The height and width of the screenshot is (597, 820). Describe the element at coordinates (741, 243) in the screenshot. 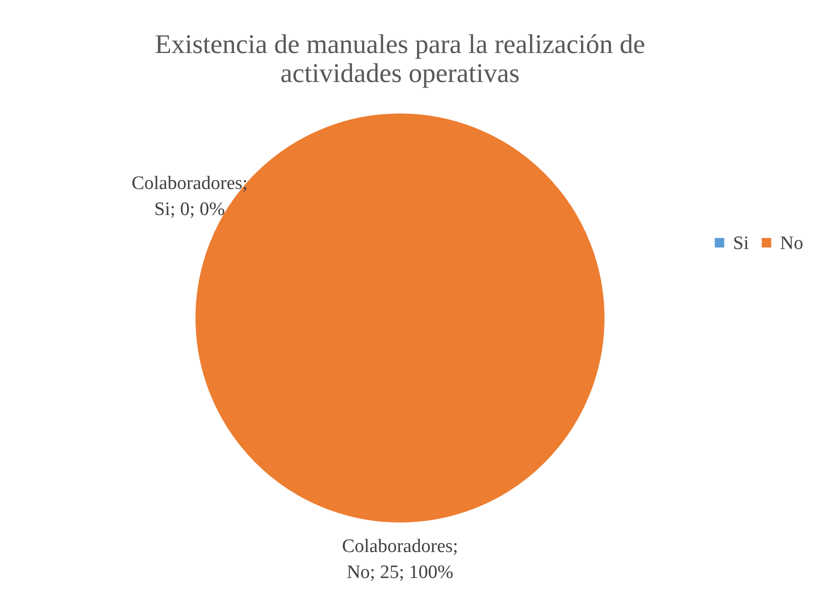

I see `legend-label: Si` at that location.